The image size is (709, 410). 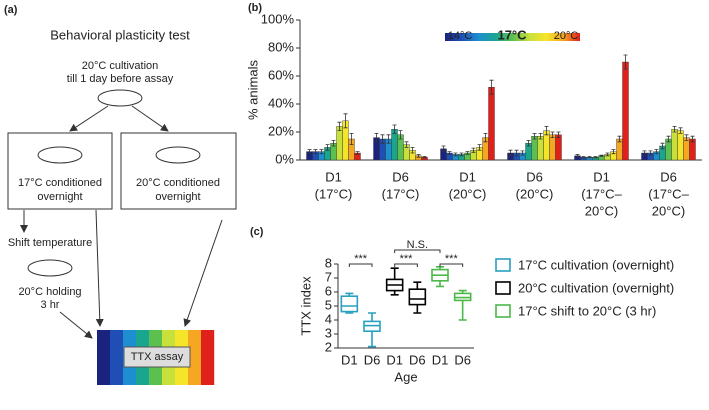 What do you see at coordinates (120, 66) in the screenshot?
I see `step: 20°C cultivation` at bounding box center [120, 66].